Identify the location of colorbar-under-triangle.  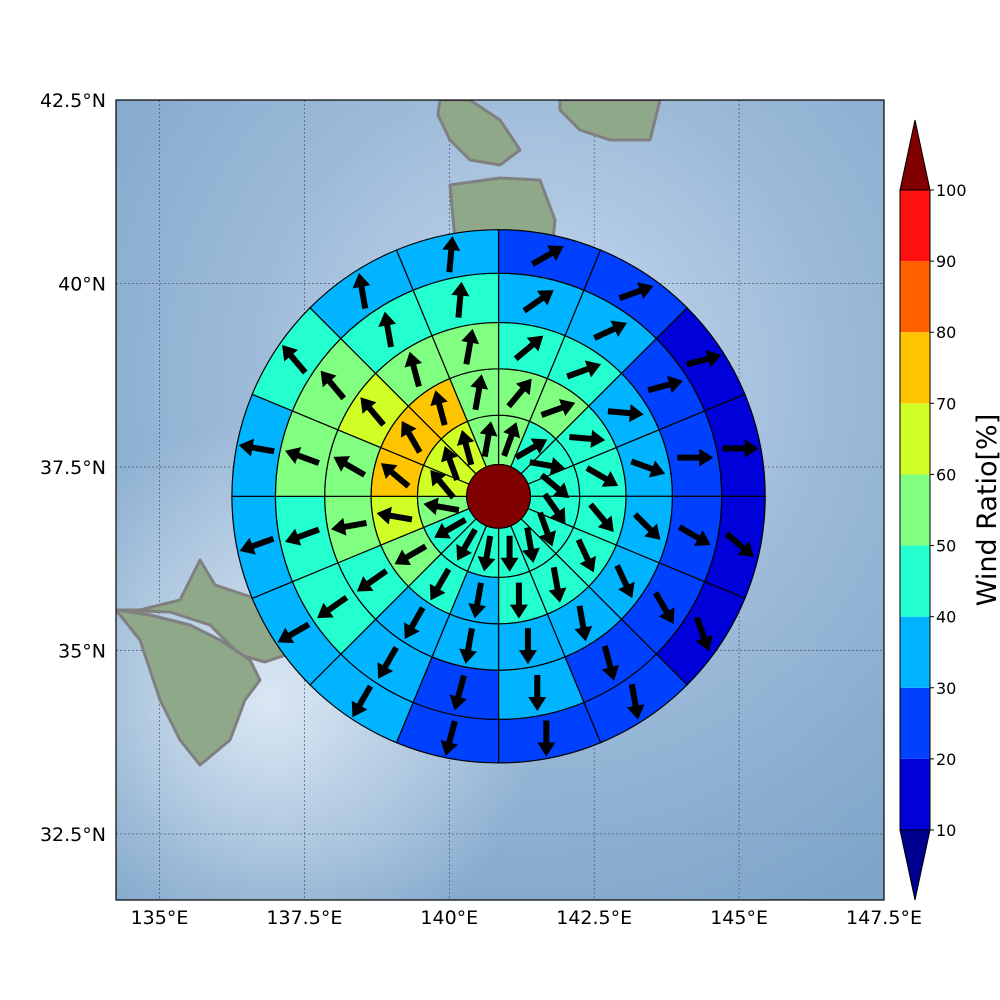
(915, 865).